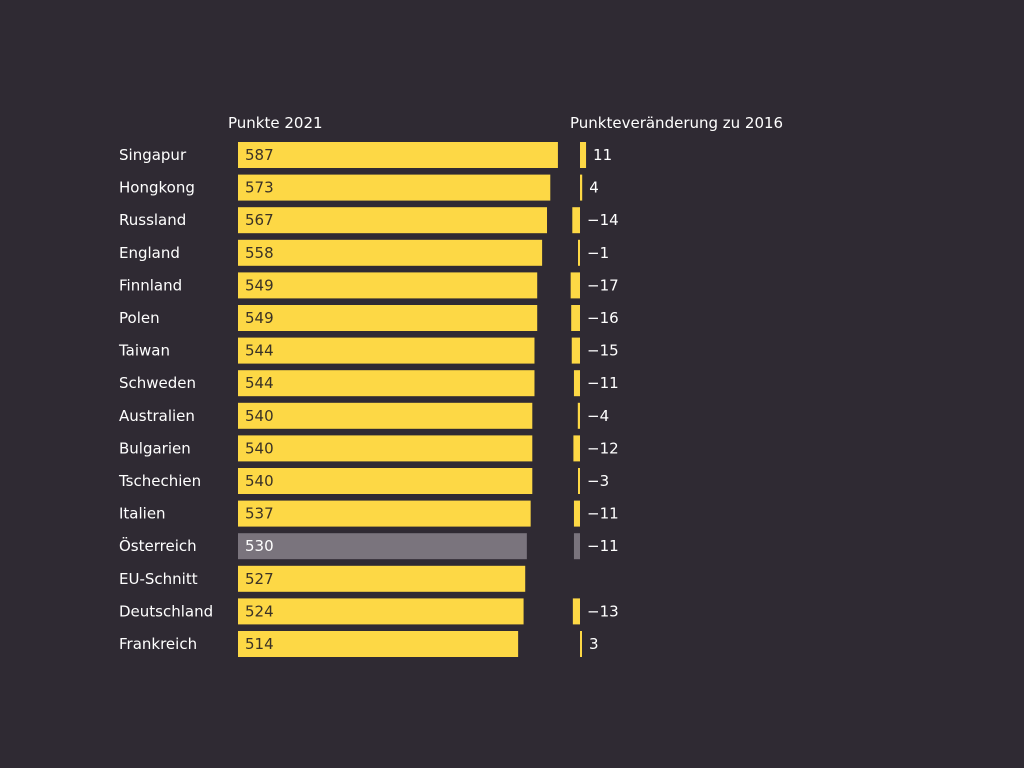  I want to click on change-value-label: −12, so click(603, 448).